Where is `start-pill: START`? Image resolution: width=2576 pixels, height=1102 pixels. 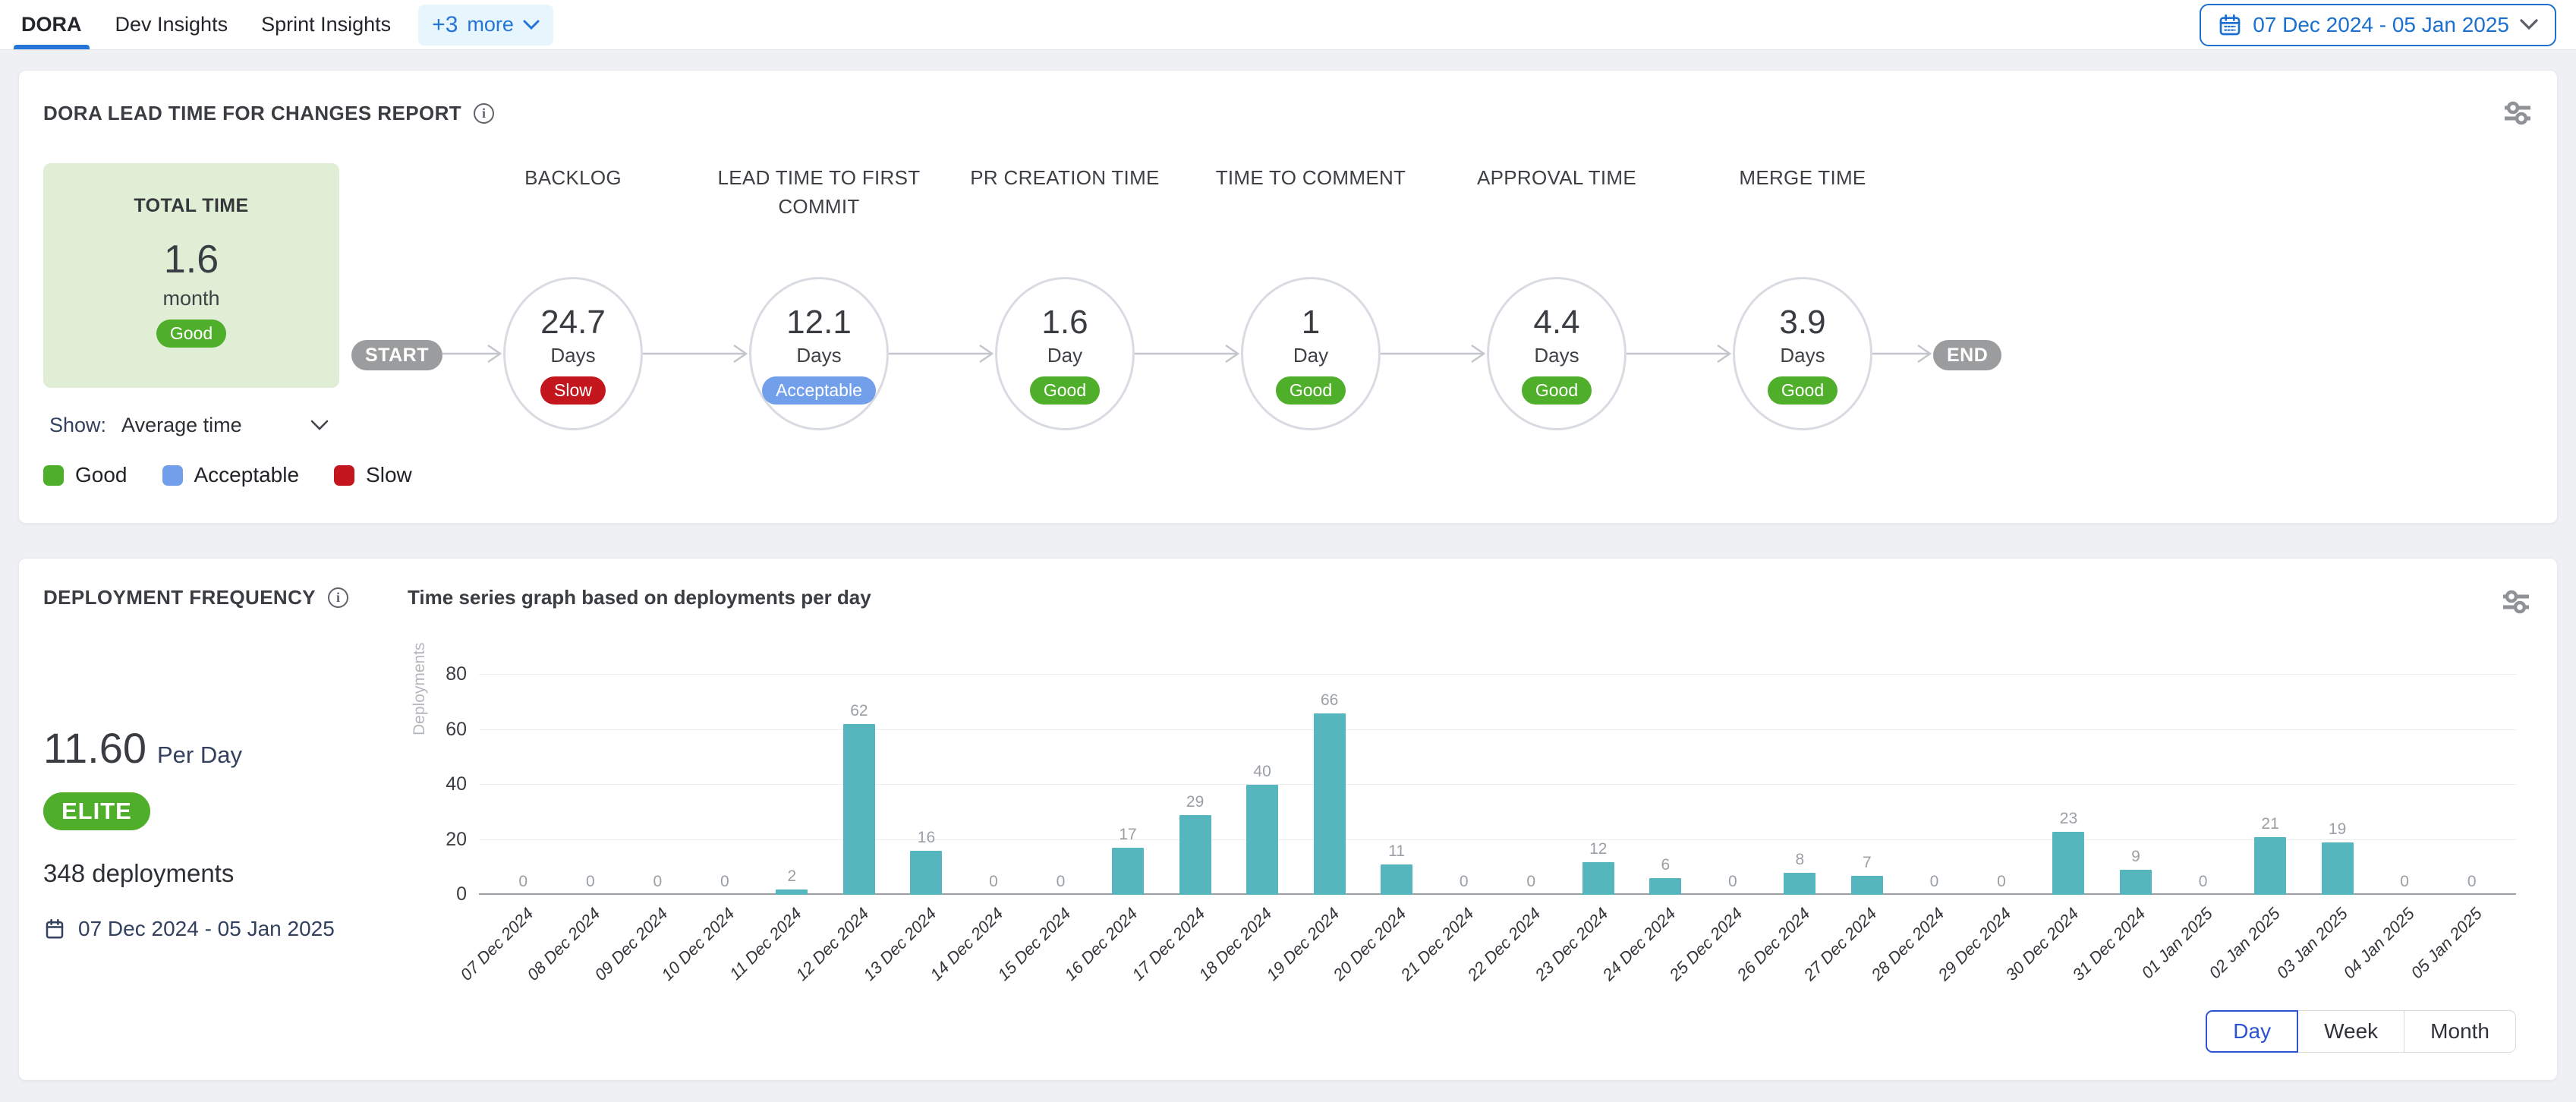
start-pill: START is located at coordinates (396, 355).